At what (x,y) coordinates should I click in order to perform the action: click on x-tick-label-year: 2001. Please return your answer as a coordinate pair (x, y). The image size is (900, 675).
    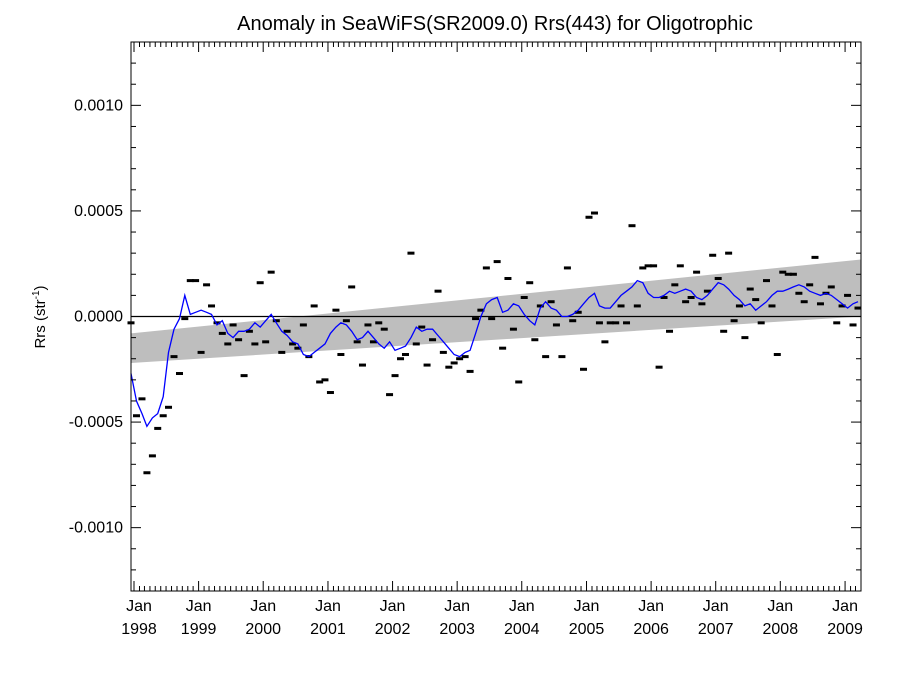
    Looking at the image, I should click on (328, 629).